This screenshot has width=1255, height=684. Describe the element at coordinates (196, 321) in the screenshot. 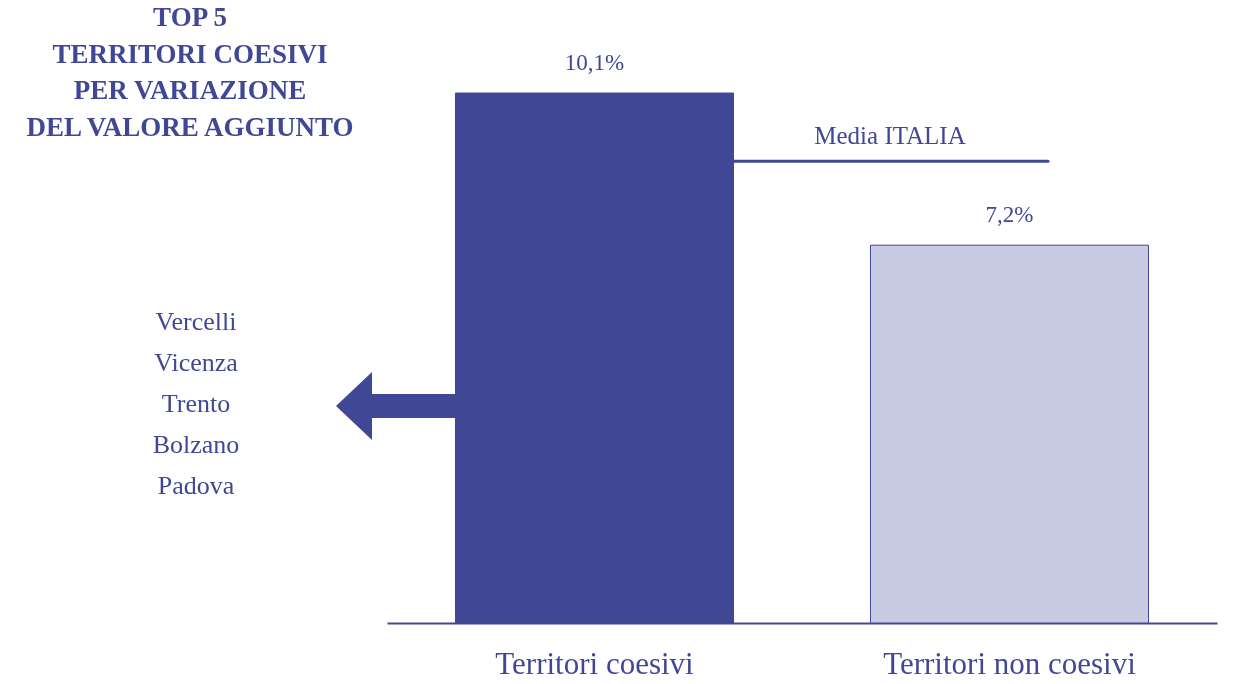

I see `text: Vercelli` at that location.